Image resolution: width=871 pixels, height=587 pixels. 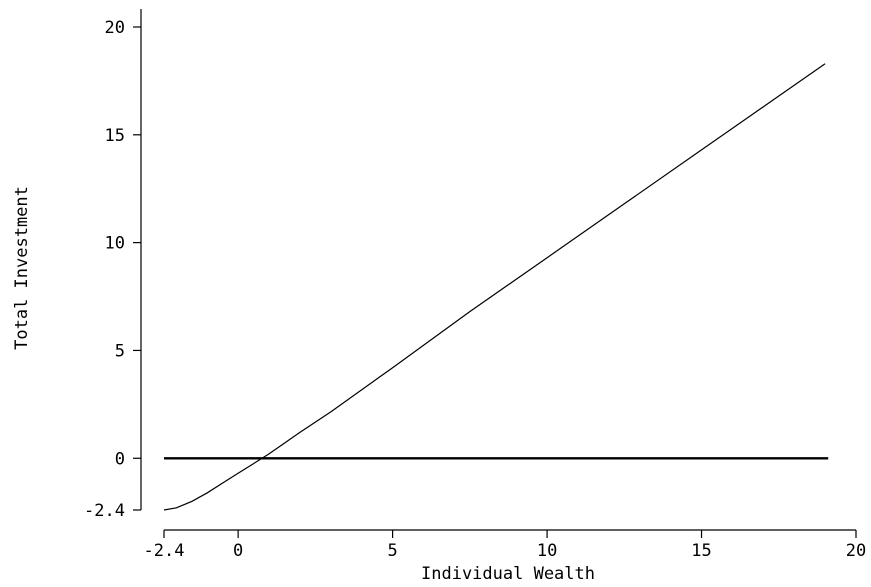 What do you see at coordinates (701, 551) in the screenshot?
I see `x-tick-label: 15` at bounding box center [701, 551].